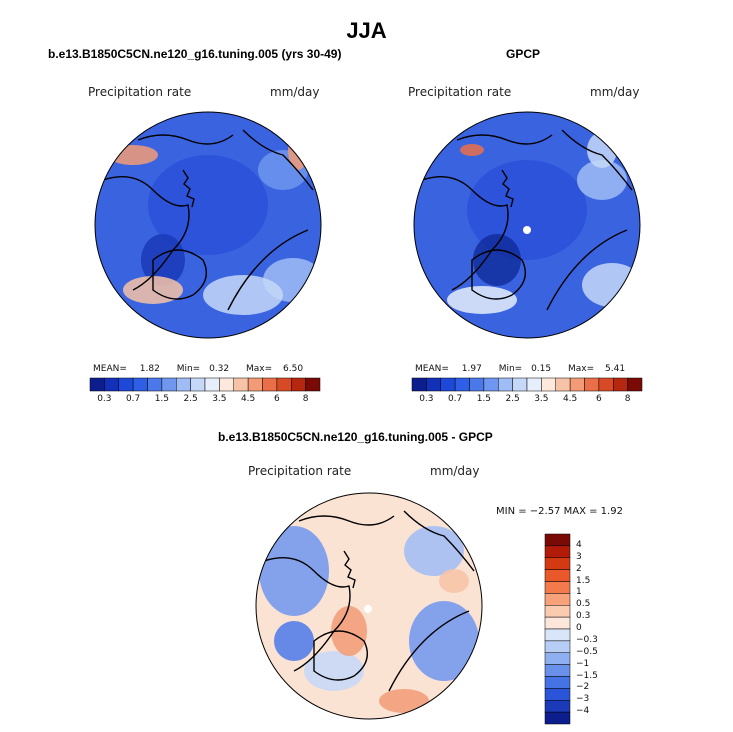  Describe the element at coordinates (579, 568) in the screenshot. I see `colorbar-tick-label: 2` at that location.